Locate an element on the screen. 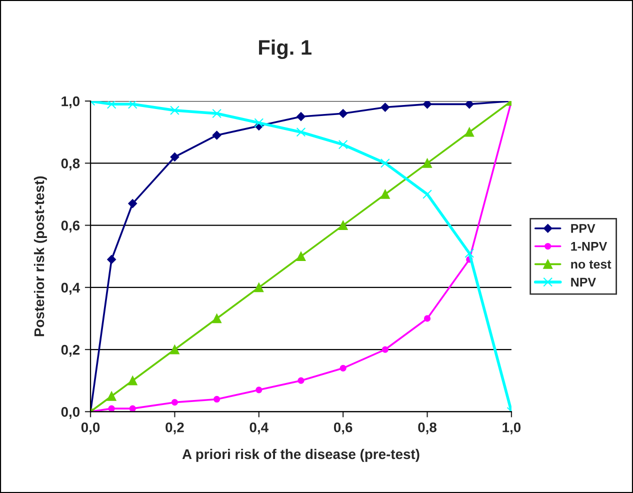 The width and height of the screenshot is (633, 493). x-tick-label: 0,6 is located at coordinates (343, 428).